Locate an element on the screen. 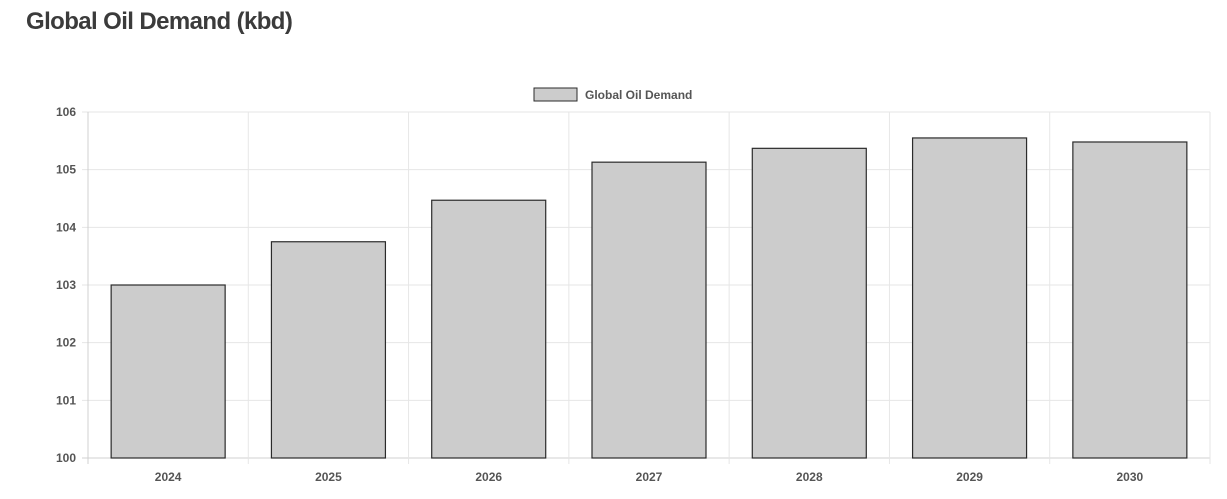 This screenshot has height=499, width=1227. bar-2025 is located at coordinates (328, 350).